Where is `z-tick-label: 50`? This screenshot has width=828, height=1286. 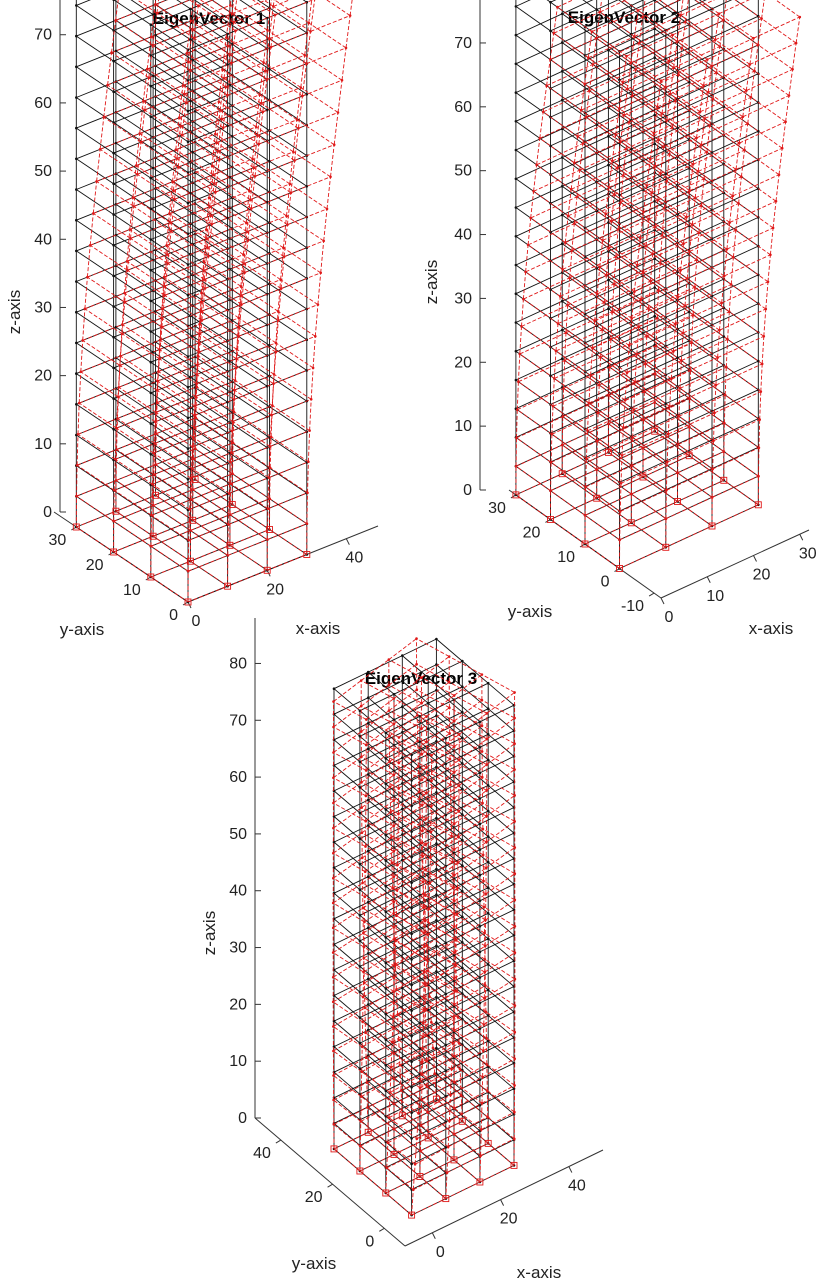
z-tick-label: 50 is located at coordinates (463, 171).